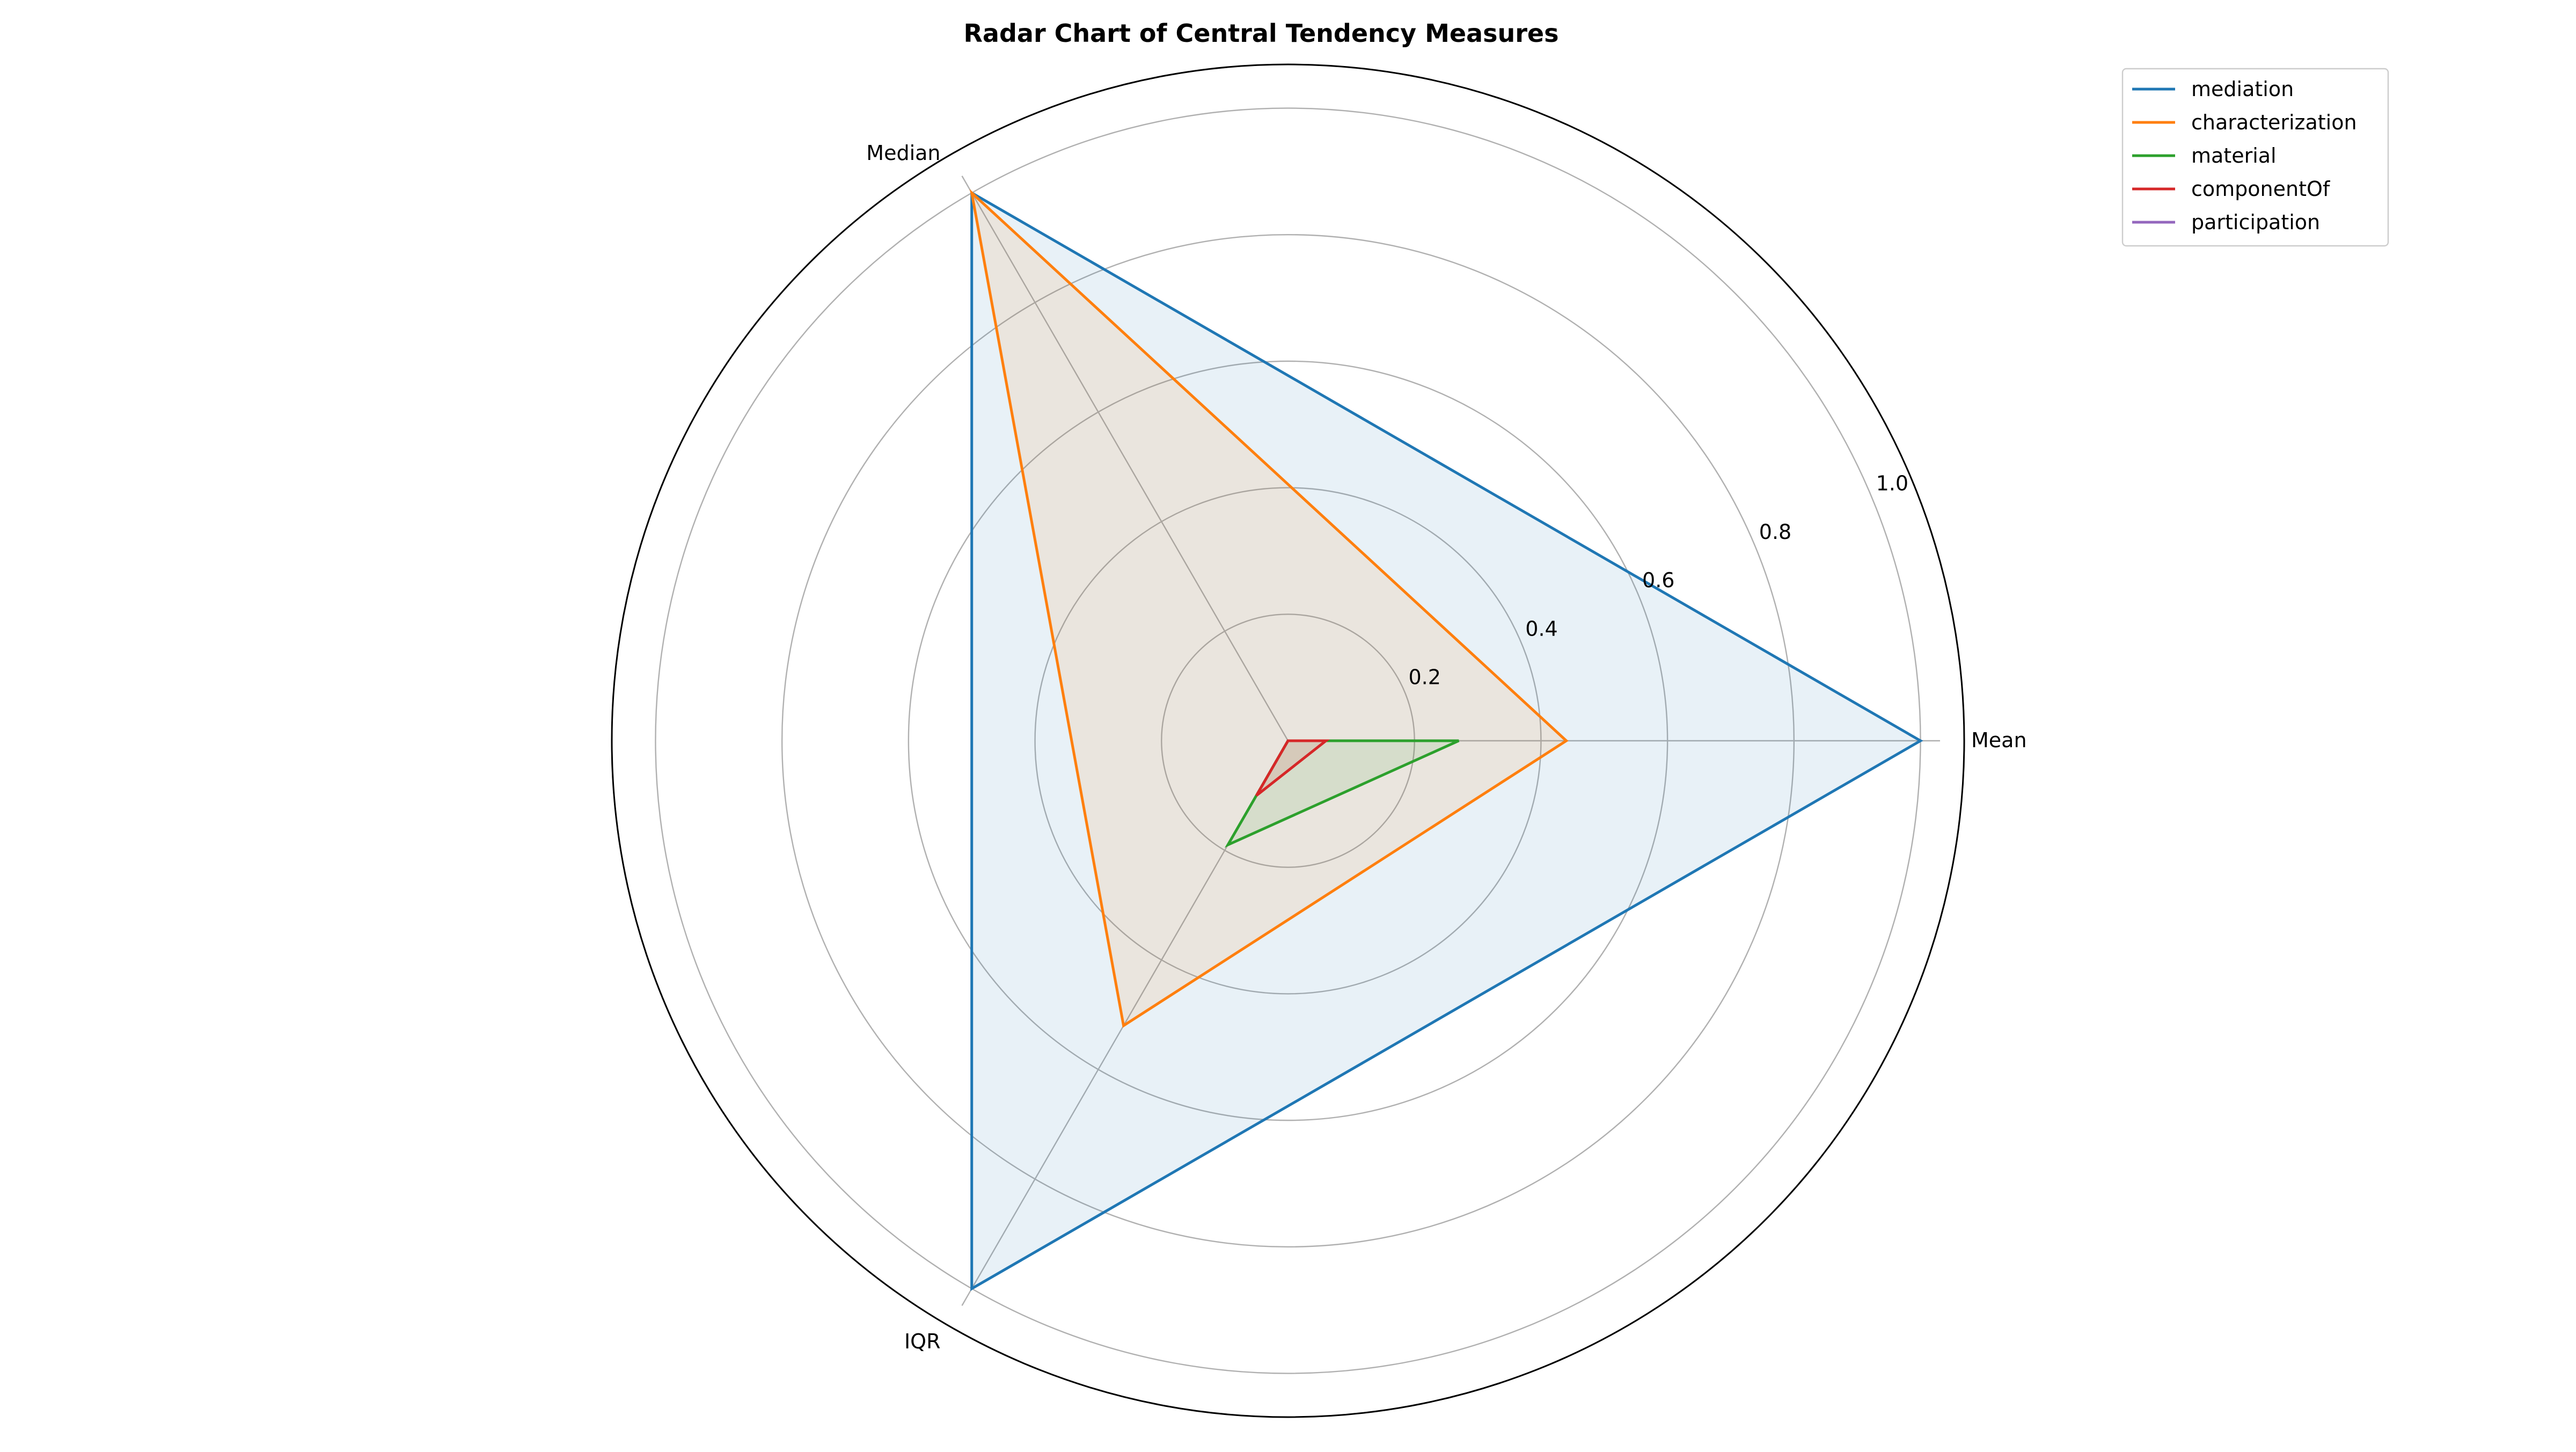 This screenshot has height=1452, width=2576. Describe the element at coordinates (2234, 155) in the screenshot. I see `legend-label-material: material` at that location.